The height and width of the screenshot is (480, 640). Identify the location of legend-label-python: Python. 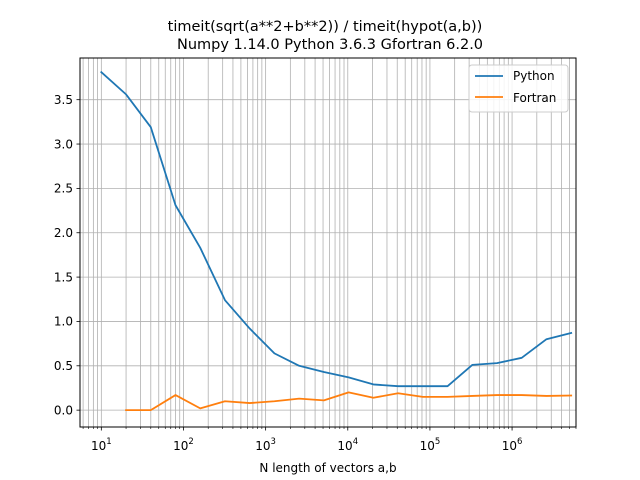
(534, 76).